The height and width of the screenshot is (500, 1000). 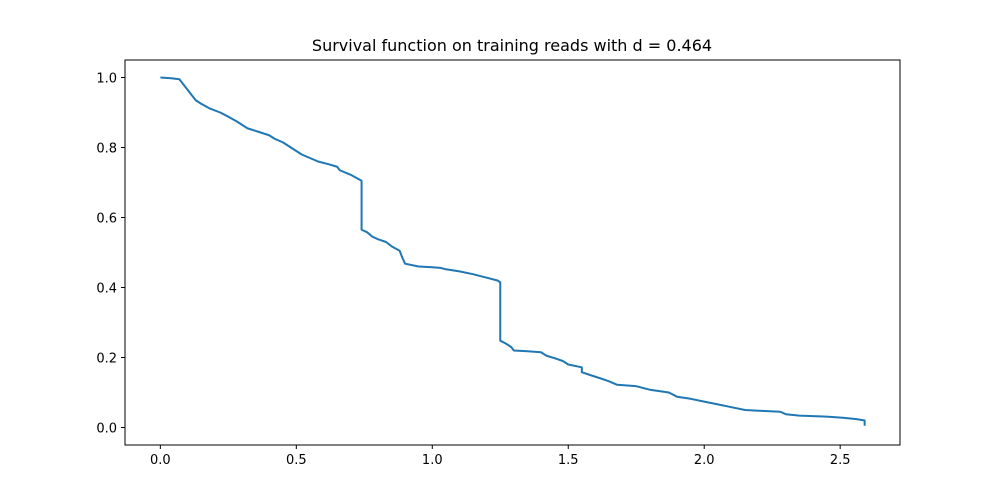 What do you see at coordinates (296, 460) in the screenshot?
I see `x-tick-label: 0.5` at bounding box center [296, 460].